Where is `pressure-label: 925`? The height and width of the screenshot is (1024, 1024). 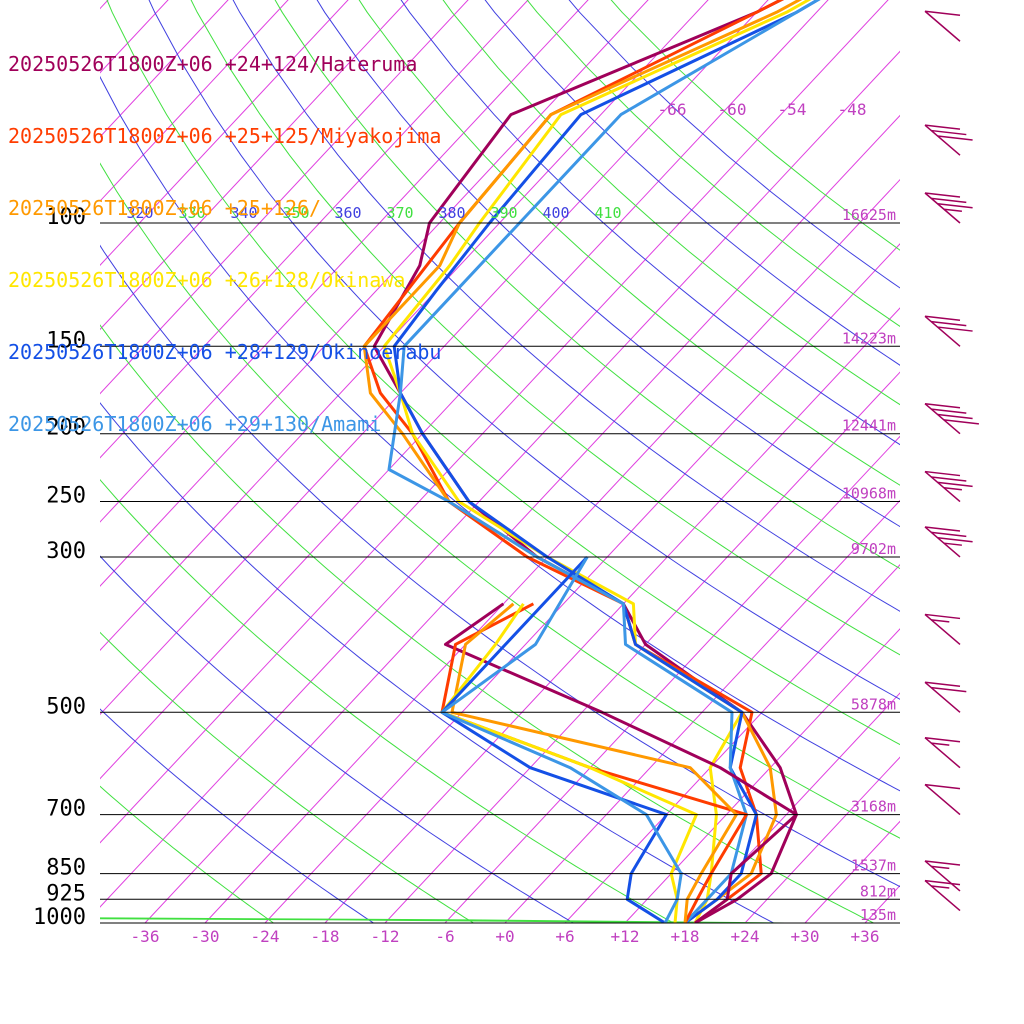 pressure-label: 925 is located at coordinates (66, 893).